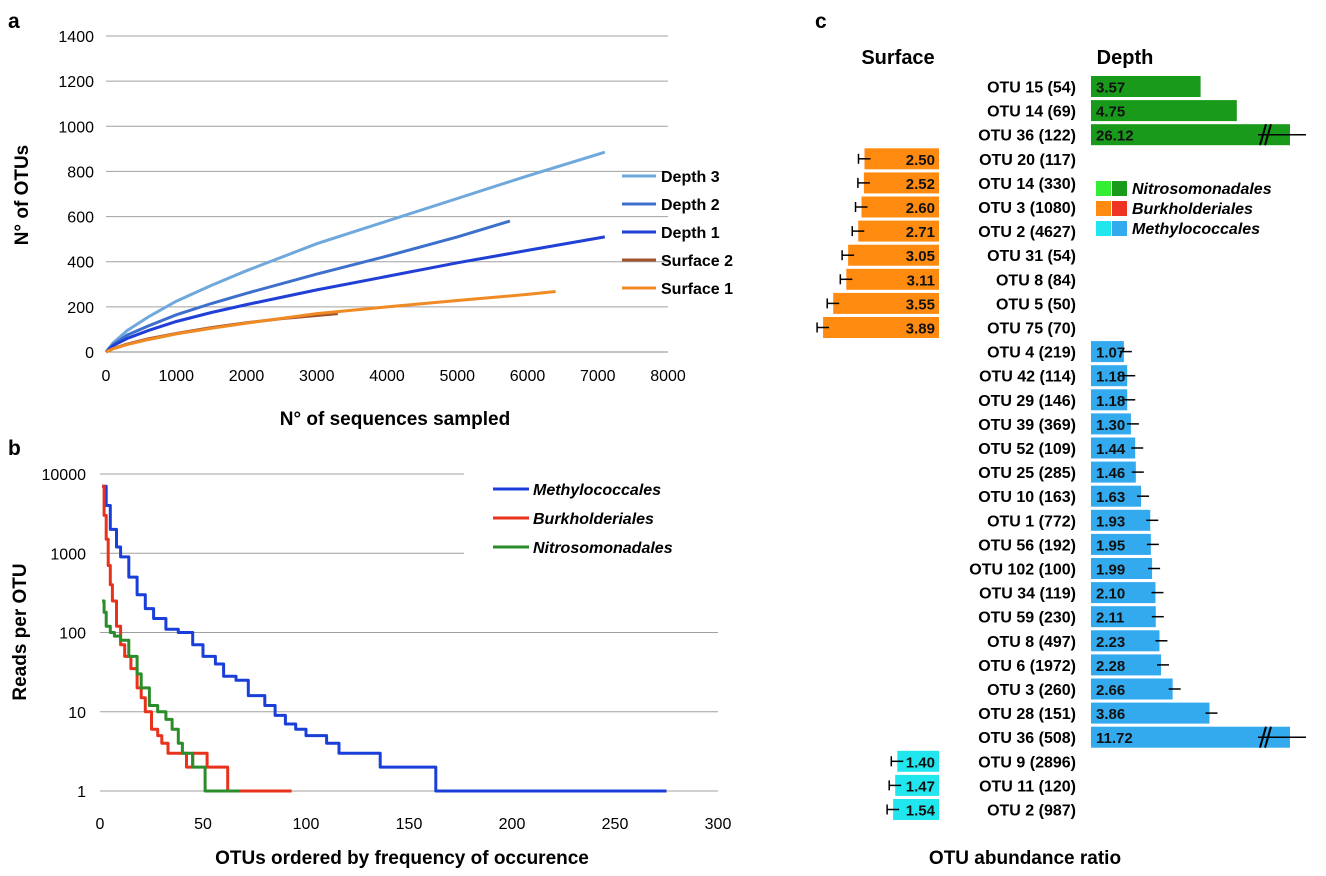 The width and height of the screenshot is (1326, 876). What do you see at coordinates (1110, 570) in the screenshot?
I see `bar-value-label: 1.99` at bounding box center [1110, 570].